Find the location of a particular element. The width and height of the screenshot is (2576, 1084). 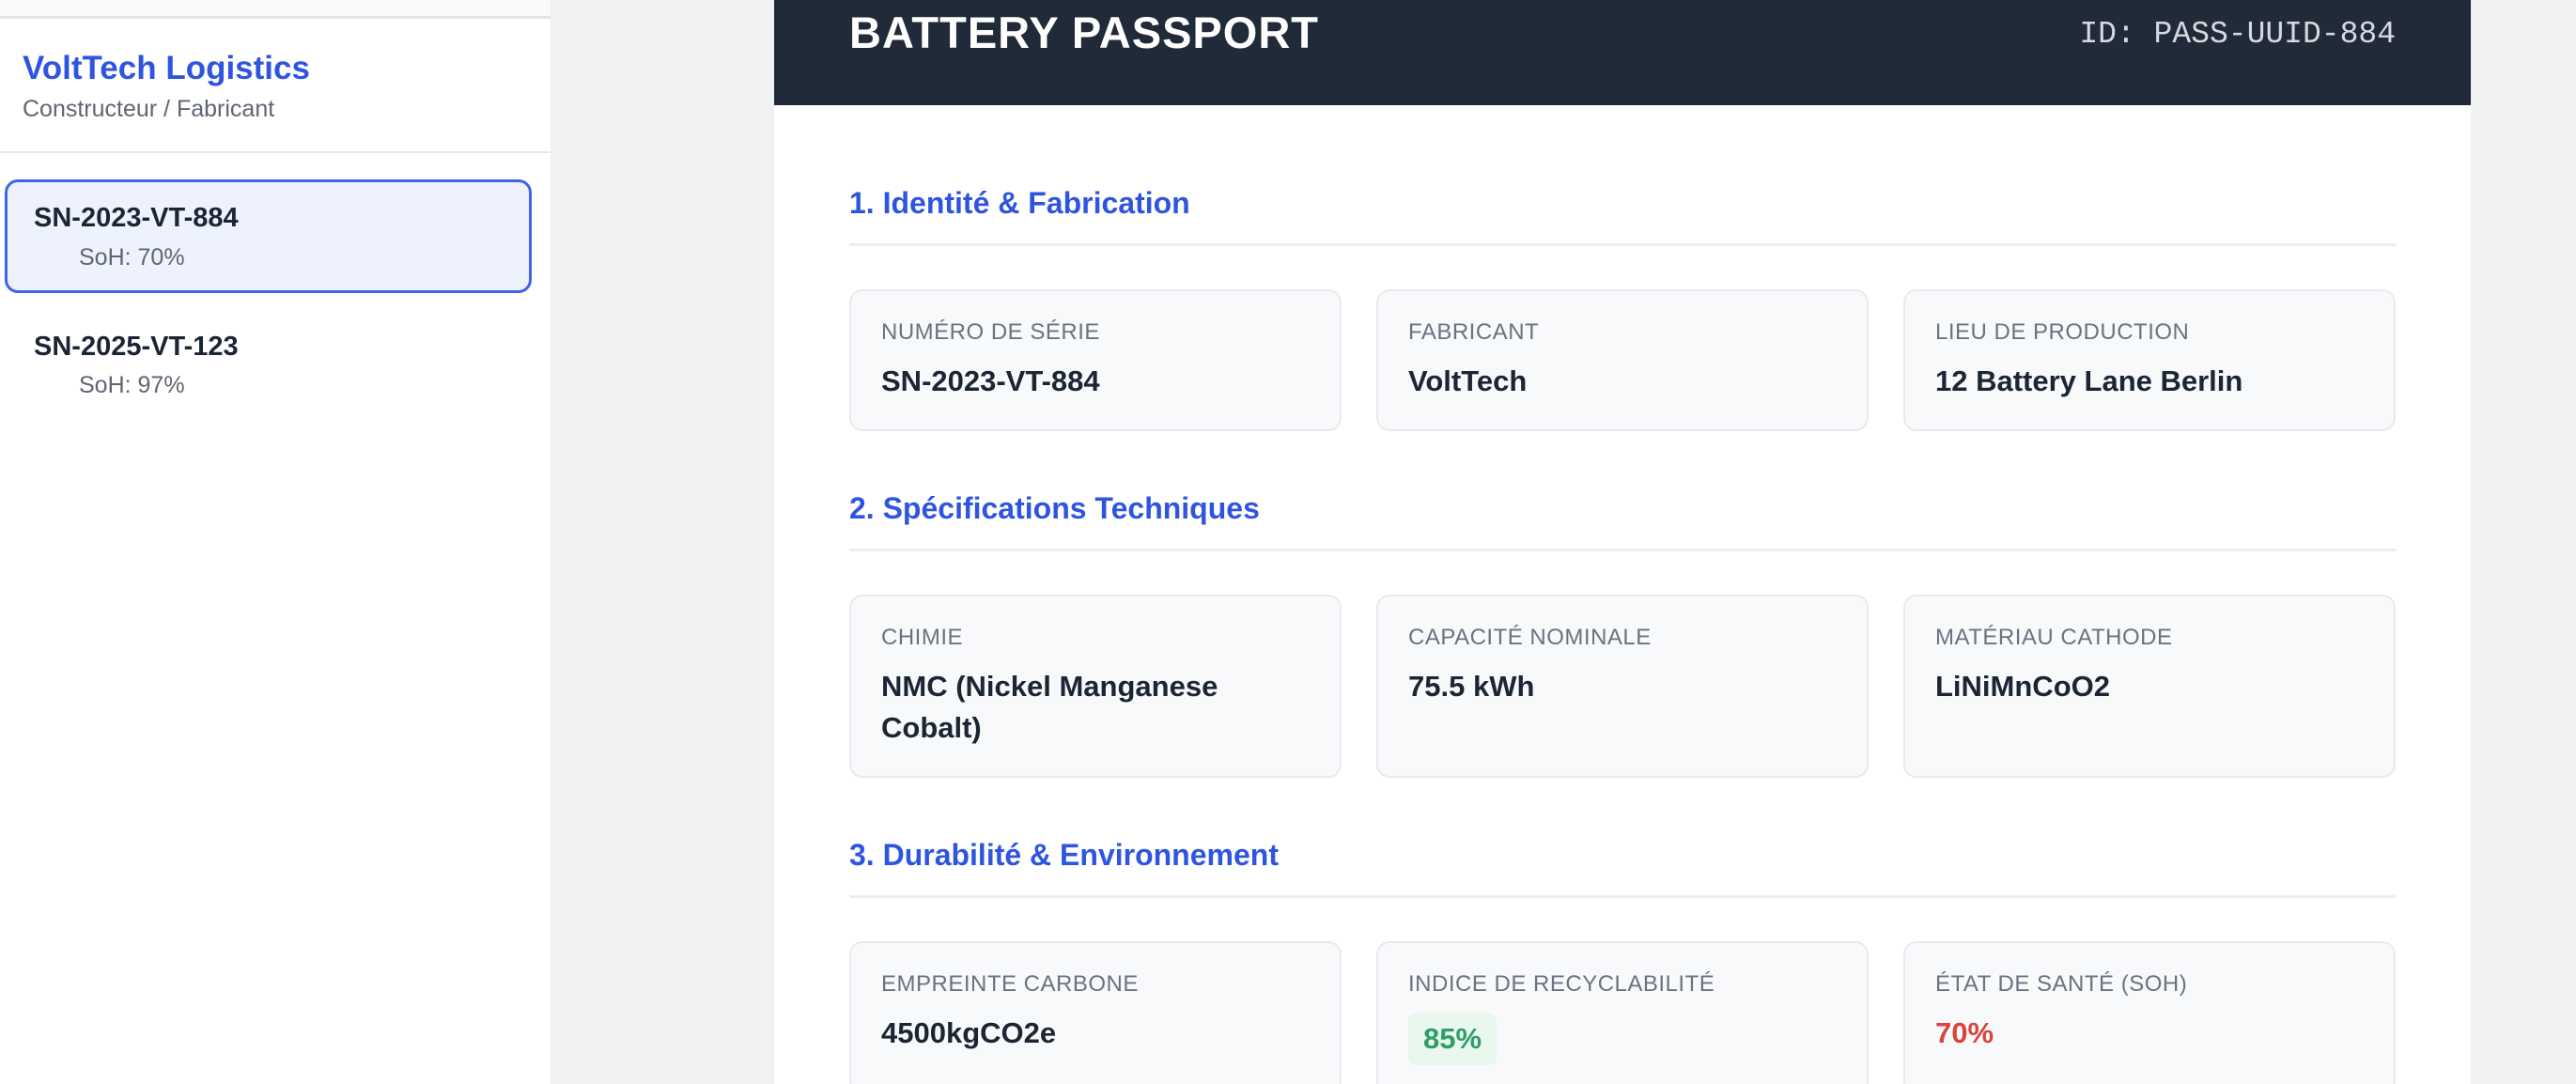

info-label: FABRICANT is located at coordinates (1474, 332).